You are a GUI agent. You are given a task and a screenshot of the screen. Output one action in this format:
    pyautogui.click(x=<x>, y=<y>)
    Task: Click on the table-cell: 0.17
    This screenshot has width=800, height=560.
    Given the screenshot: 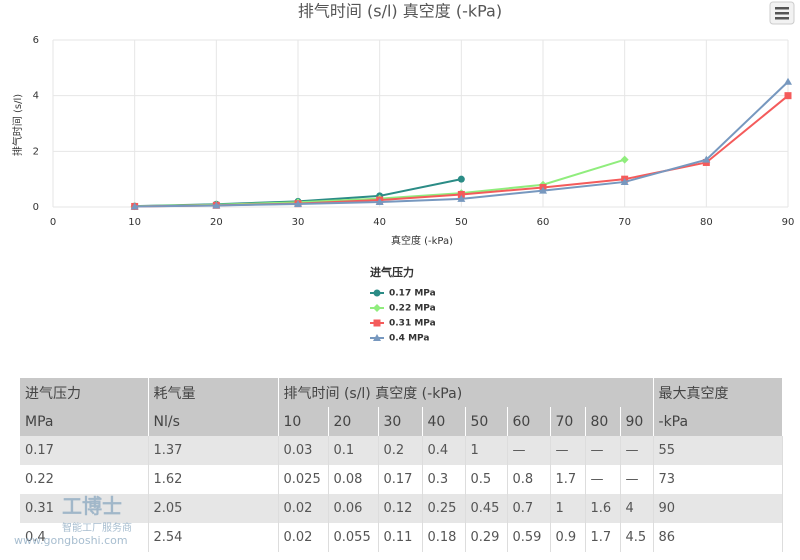 What is the action you would take?
    pyautogui.click(x=400, y=479)
    